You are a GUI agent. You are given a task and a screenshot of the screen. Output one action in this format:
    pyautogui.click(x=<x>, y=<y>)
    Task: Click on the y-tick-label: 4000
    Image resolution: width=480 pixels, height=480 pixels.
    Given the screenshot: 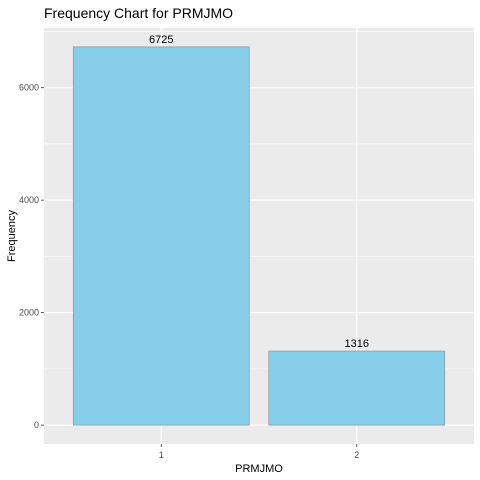 What is the action you would take?
    pyautogui.click(x=29, y=200)
    